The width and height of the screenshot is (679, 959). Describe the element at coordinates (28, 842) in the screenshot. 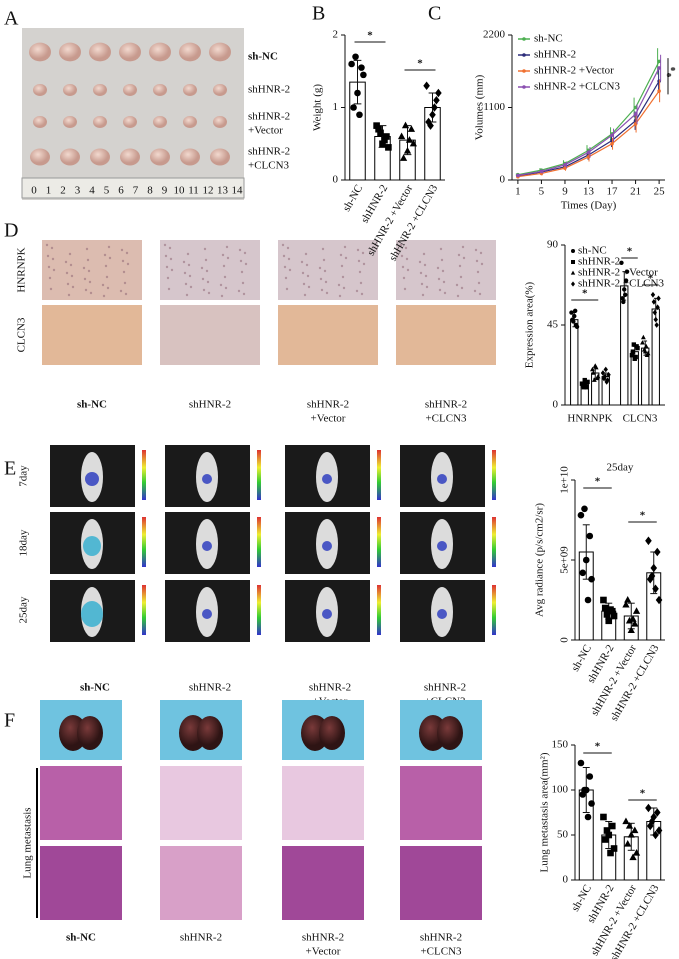

I see `lung-label: Lung metastasis` at that location.